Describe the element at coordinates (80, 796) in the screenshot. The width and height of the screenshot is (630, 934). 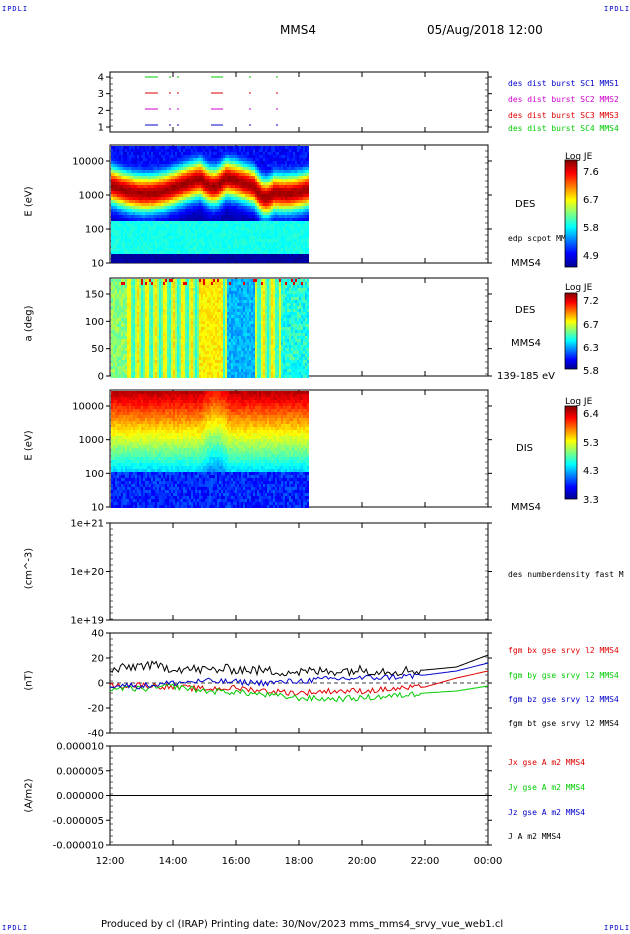
I see `y-tick-label: 0.000000` at that location.